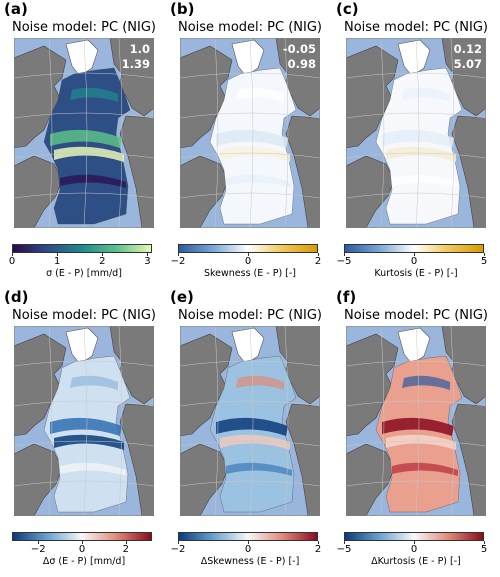 The height and width of the screenshot is (577, 500). What do you see at coordinates (467, 49) in the screenshot?
I see `mean-stat: 0.12` at bounding box center [467, 49].